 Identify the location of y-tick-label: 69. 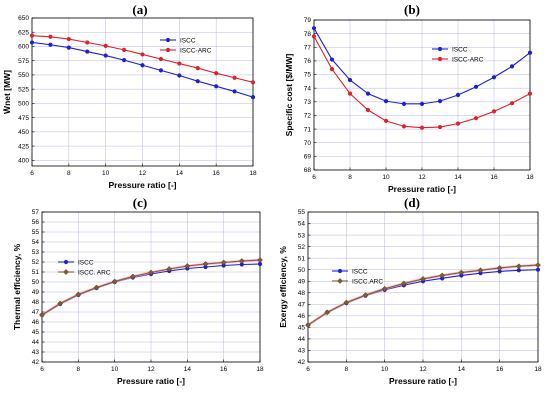
(308, 157).